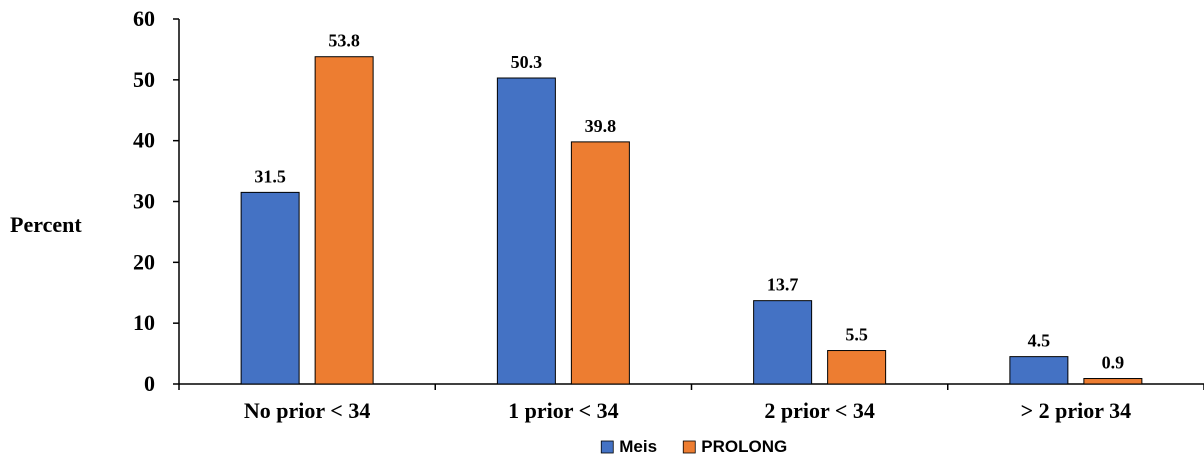 This screenshot has height=464, width=1204. I want to click on legend-label: Meis, so click(638, 446).